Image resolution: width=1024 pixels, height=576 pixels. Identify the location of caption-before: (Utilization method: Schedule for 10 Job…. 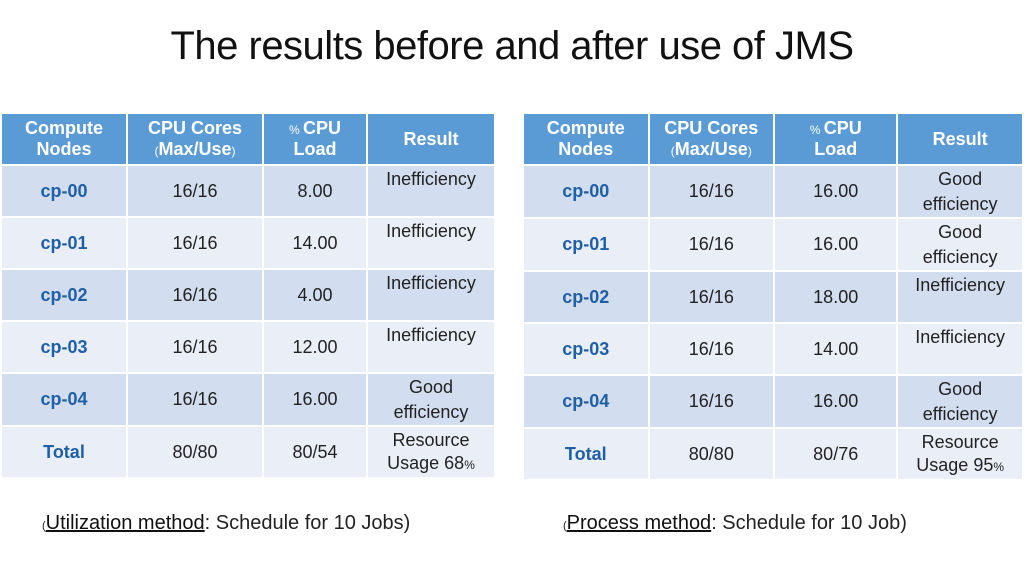
(226, 523).